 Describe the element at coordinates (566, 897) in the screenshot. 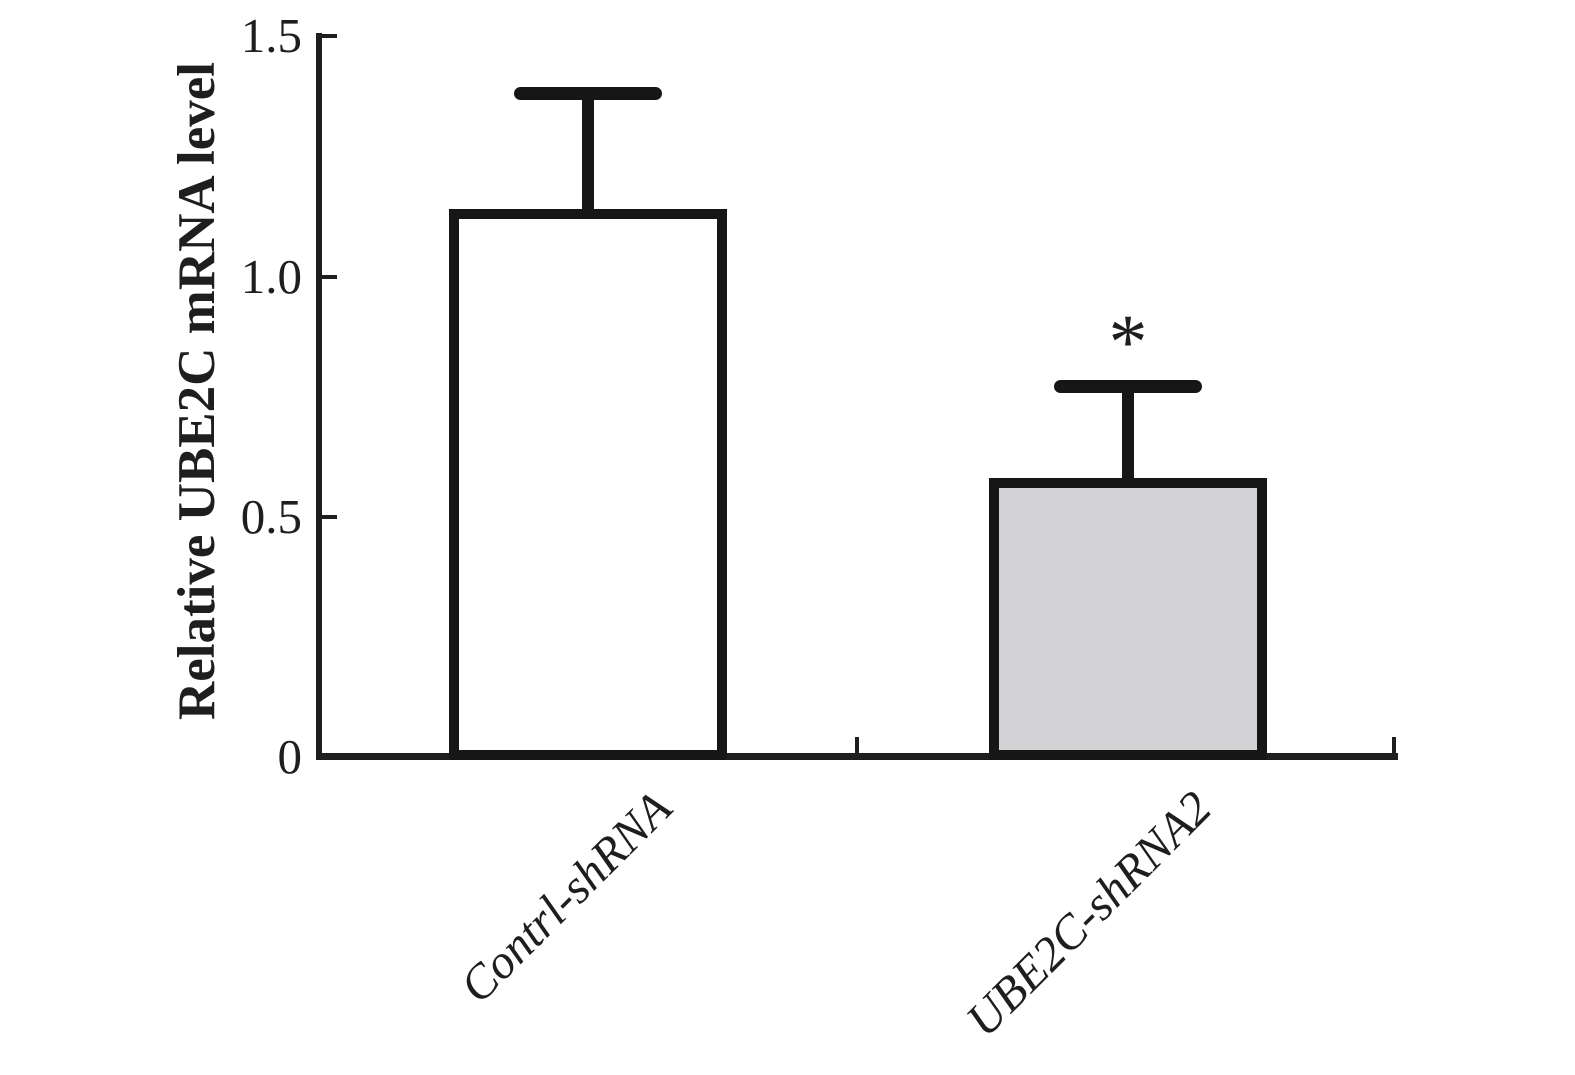

I see `x-category-label-contrl-shrna: Contrl-shRNA` at that location.